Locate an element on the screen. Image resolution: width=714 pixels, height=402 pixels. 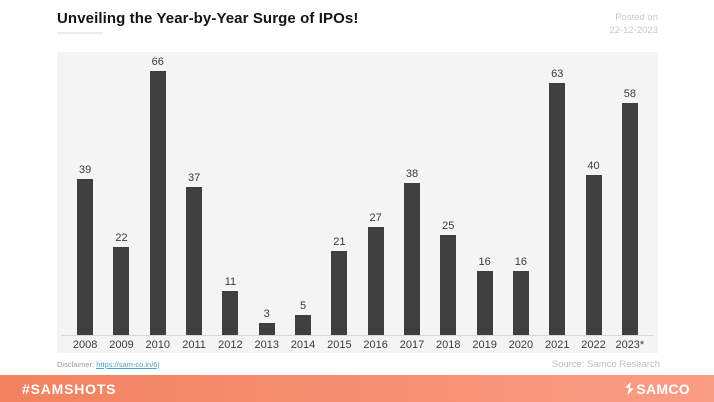
value-label: 27 is located at coordinates (375, 218).